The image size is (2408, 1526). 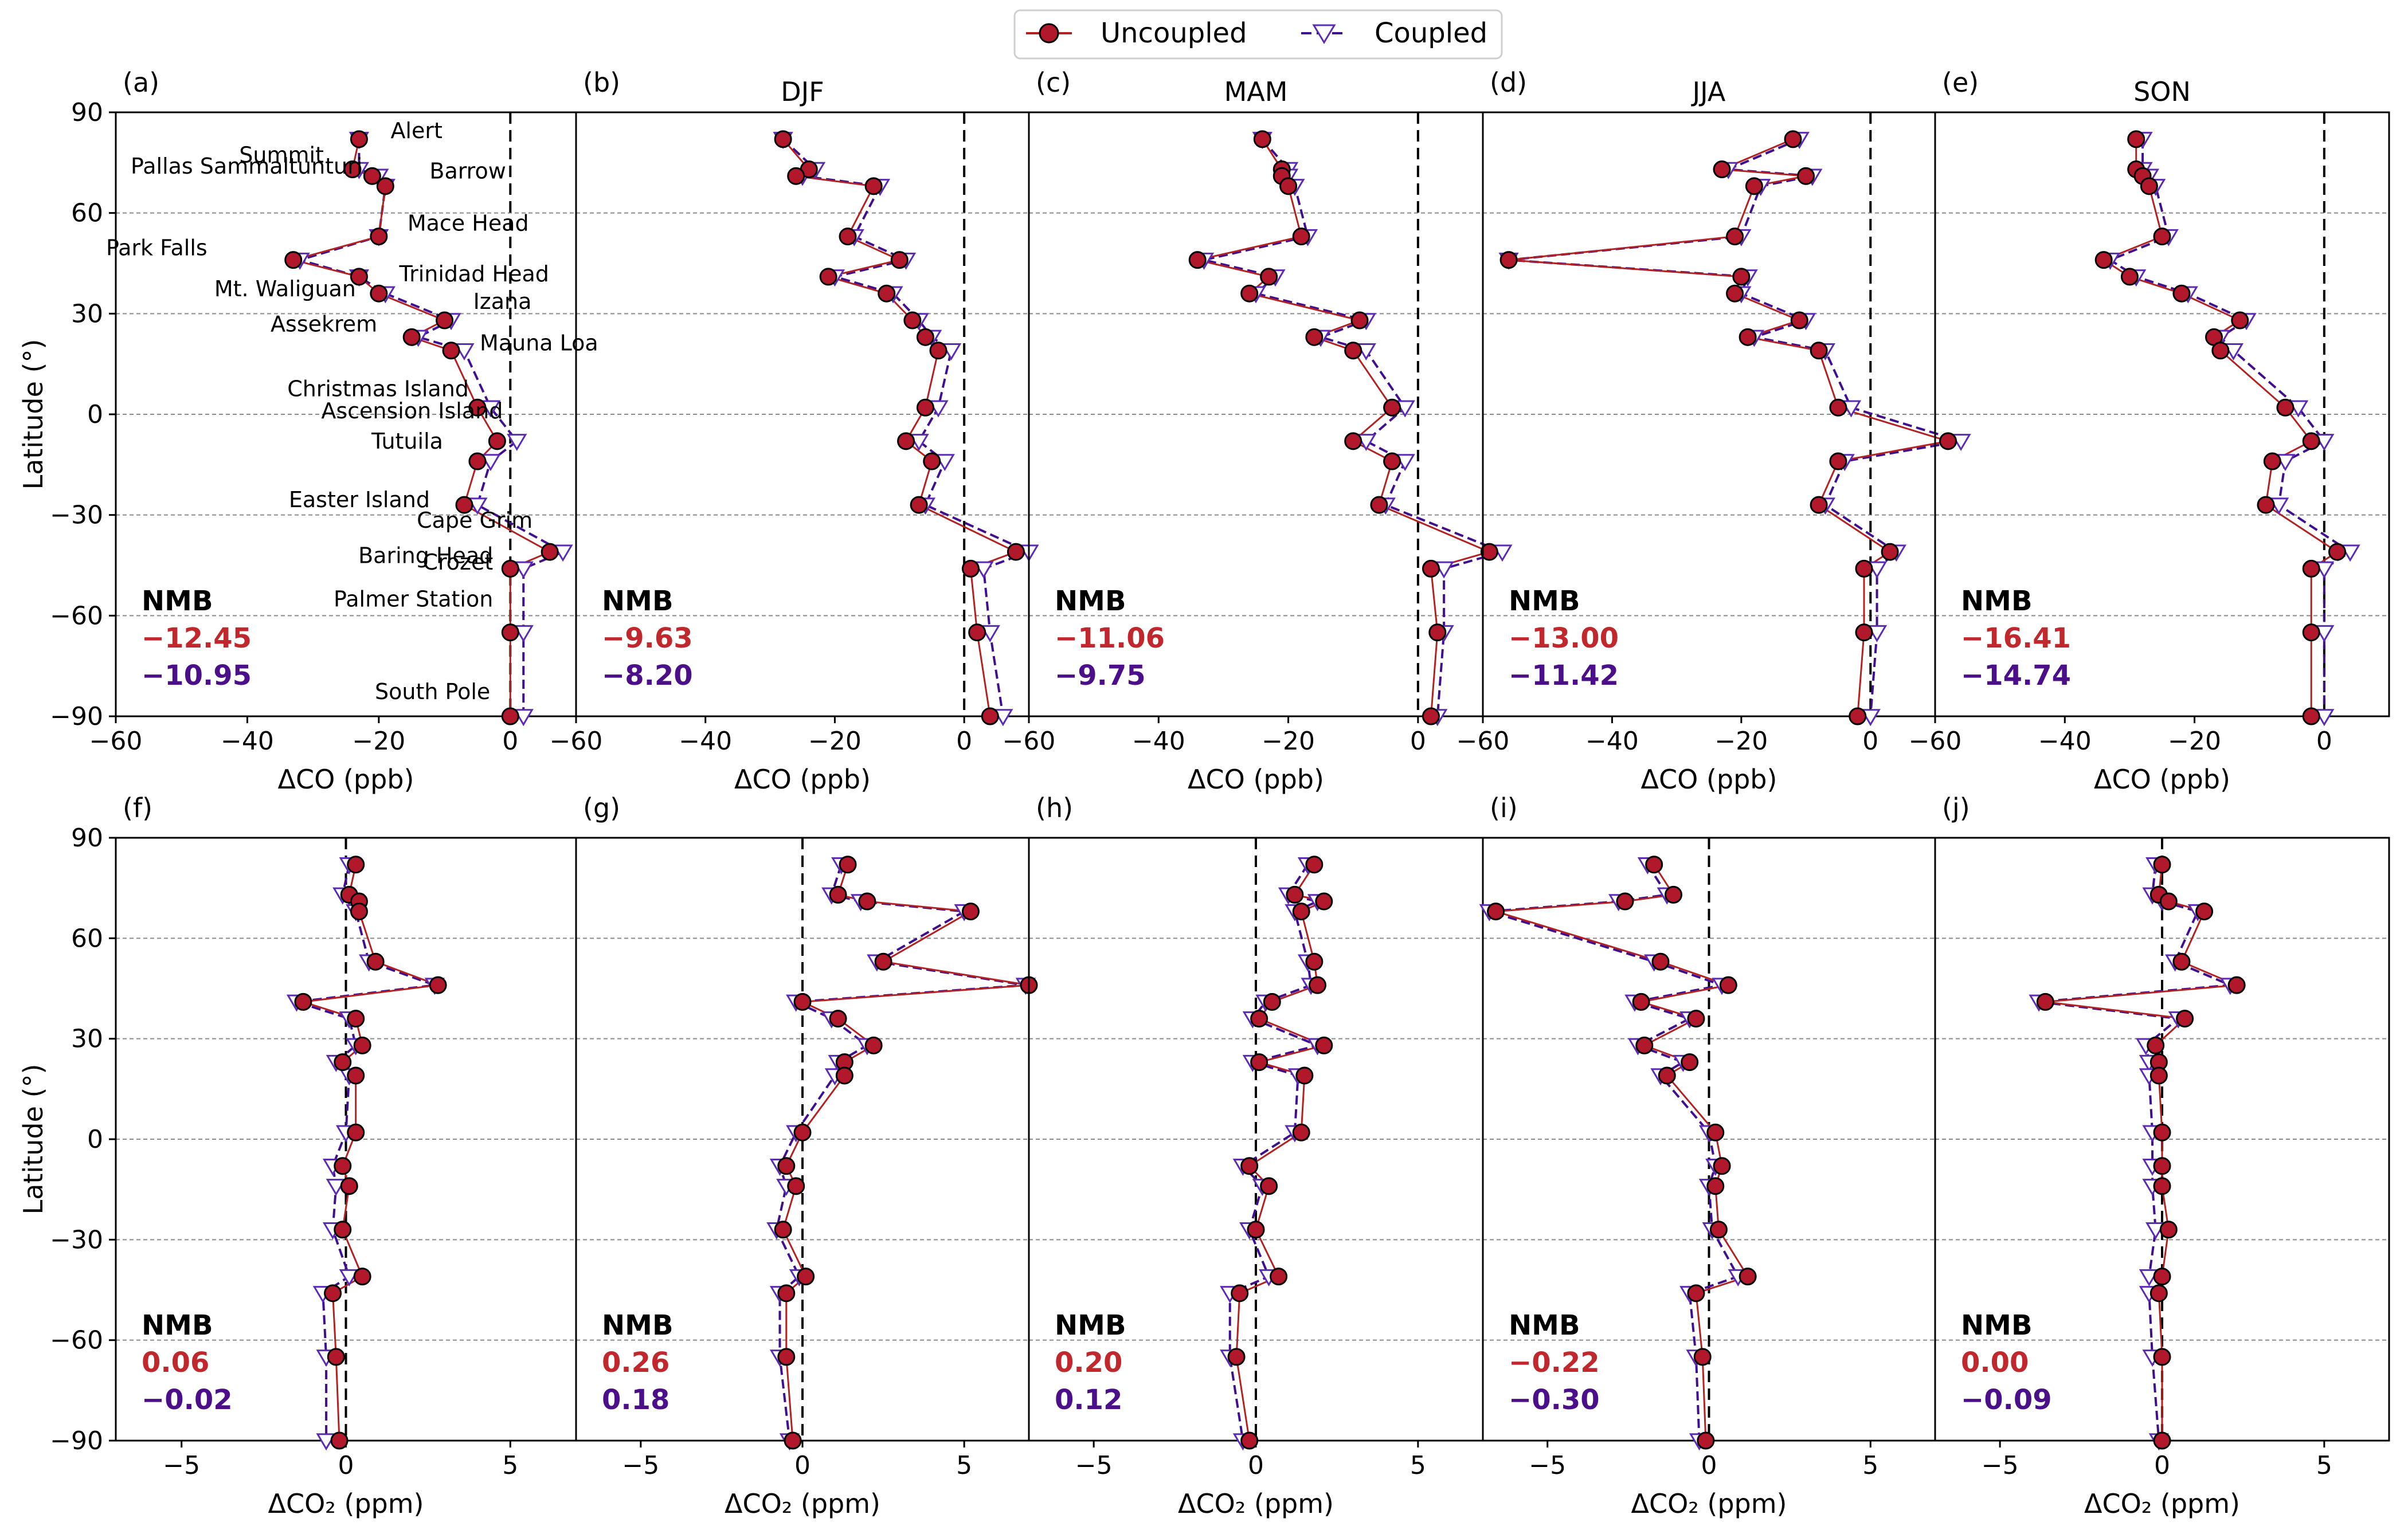 I want to click on panel-h: −5 0 5 ΔCO₂ (ppm) (h) NMB 0.20 0.12, so click(x=1256, y=1156).